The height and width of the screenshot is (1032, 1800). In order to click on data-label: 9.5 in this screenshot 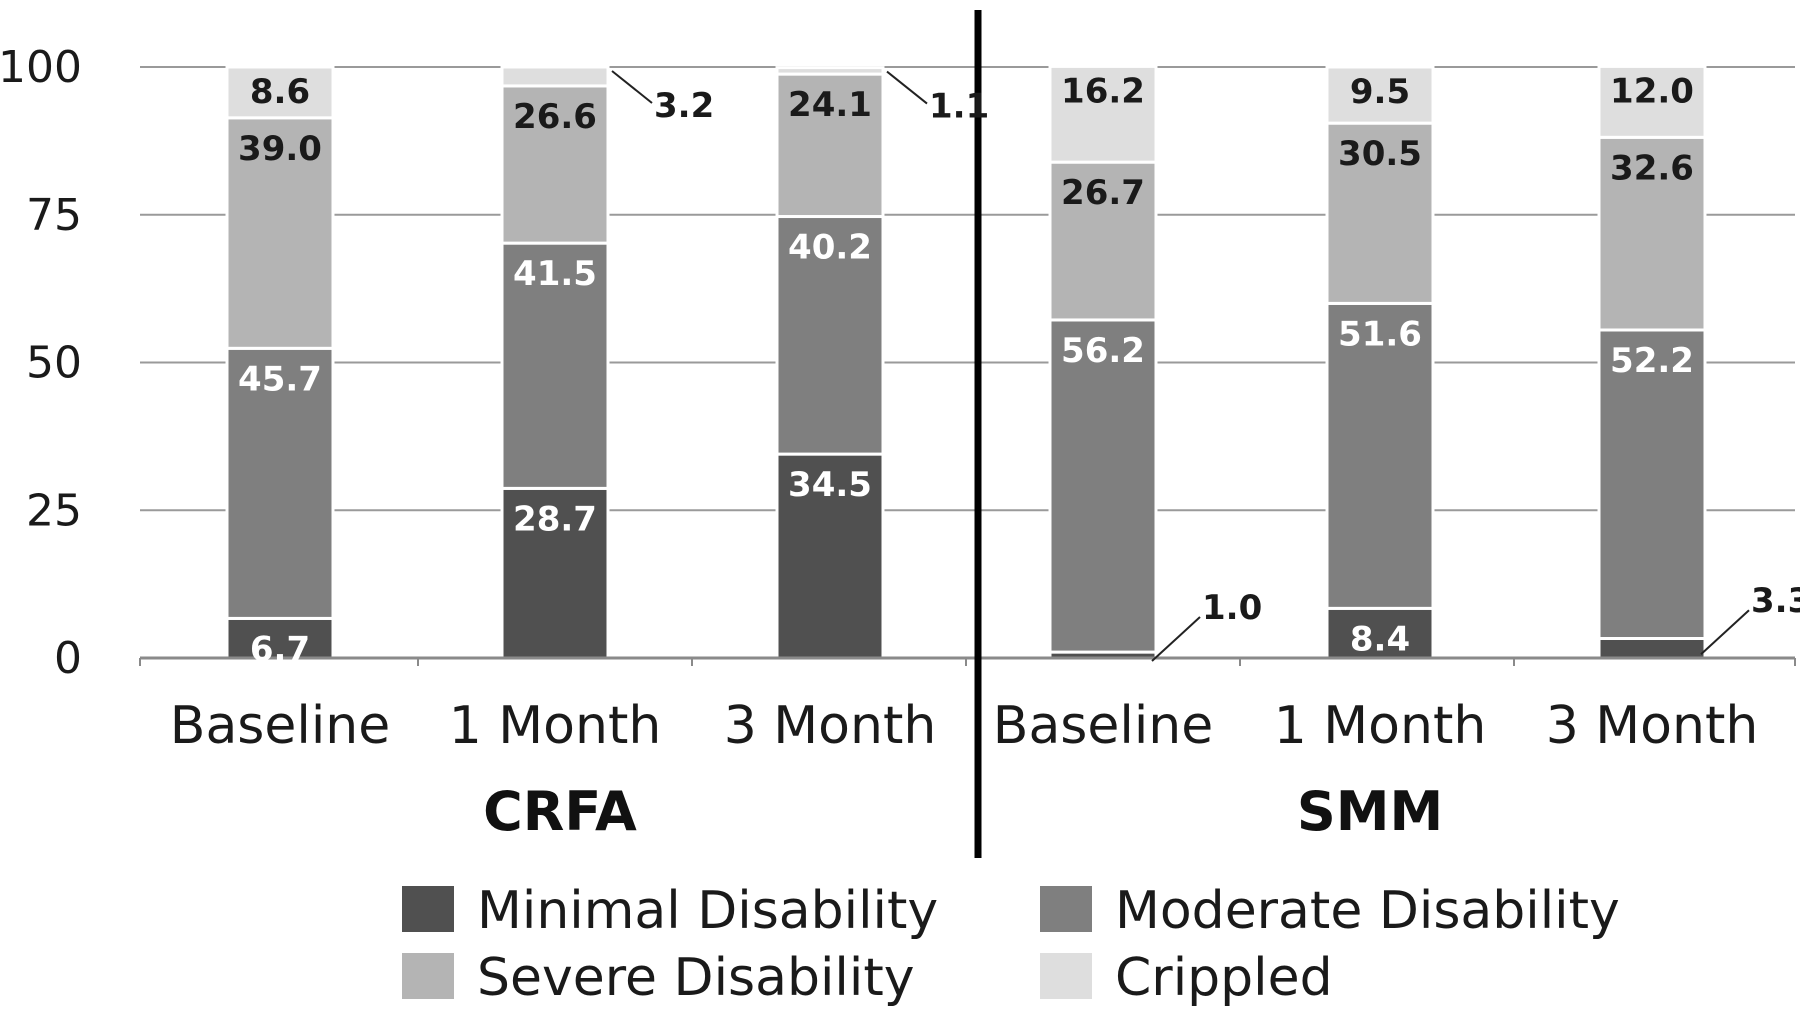, I will do `click(1380, 92)`.